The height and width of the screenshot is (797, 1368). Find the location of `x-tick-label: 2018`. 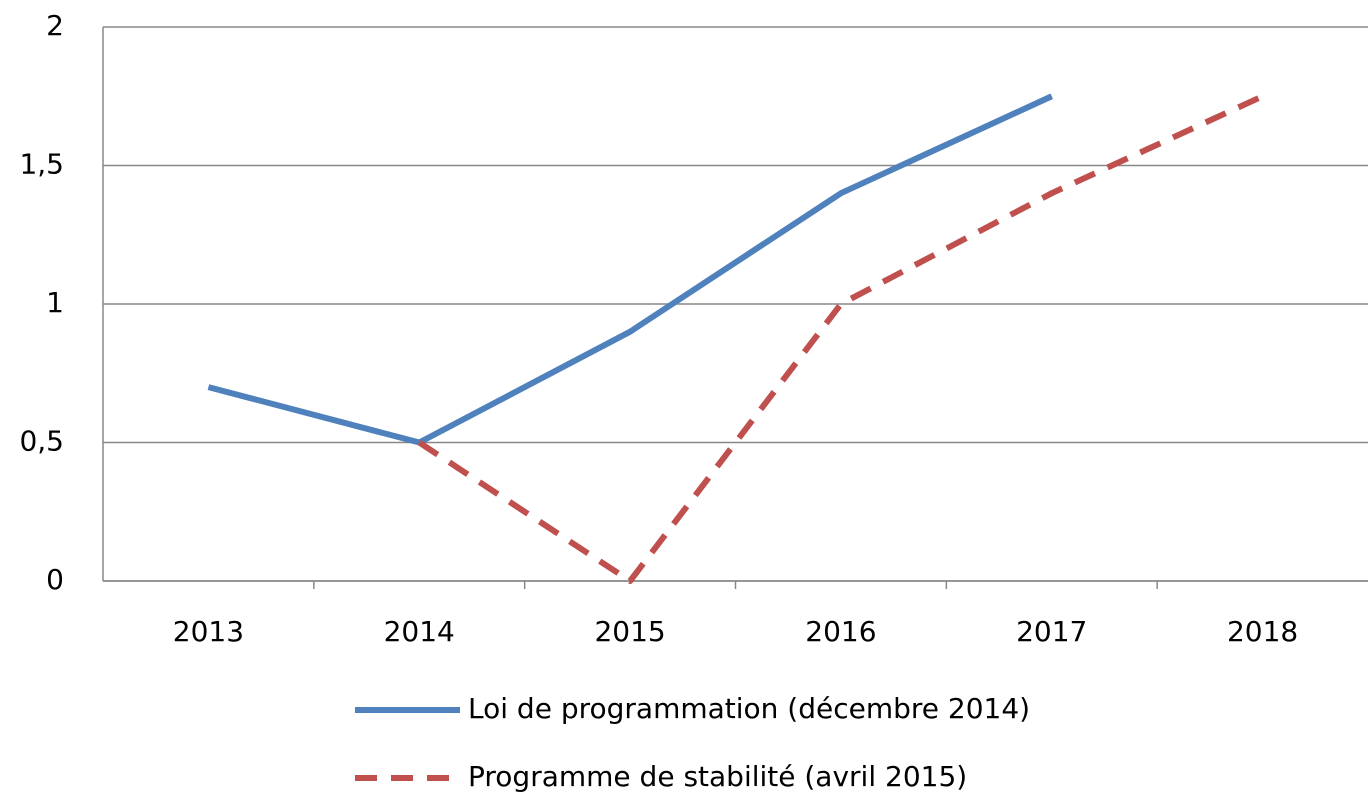

x-tick-label: 2018 is located at coordinates (1262, 631).